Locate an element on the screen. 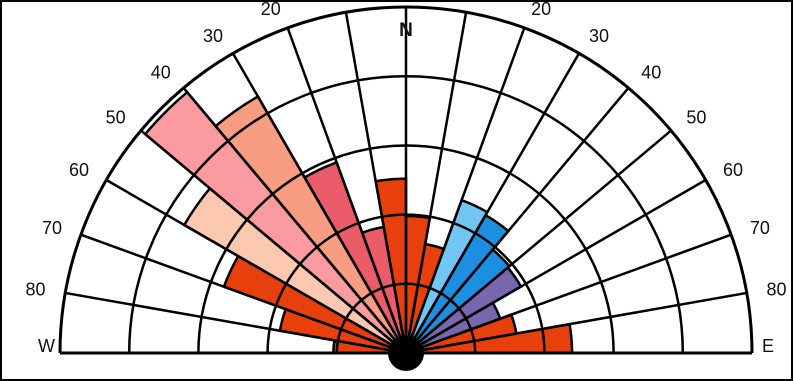 The image size is (793, 381). tick-label-right-50: 50 is located at coordinates (696, 118).